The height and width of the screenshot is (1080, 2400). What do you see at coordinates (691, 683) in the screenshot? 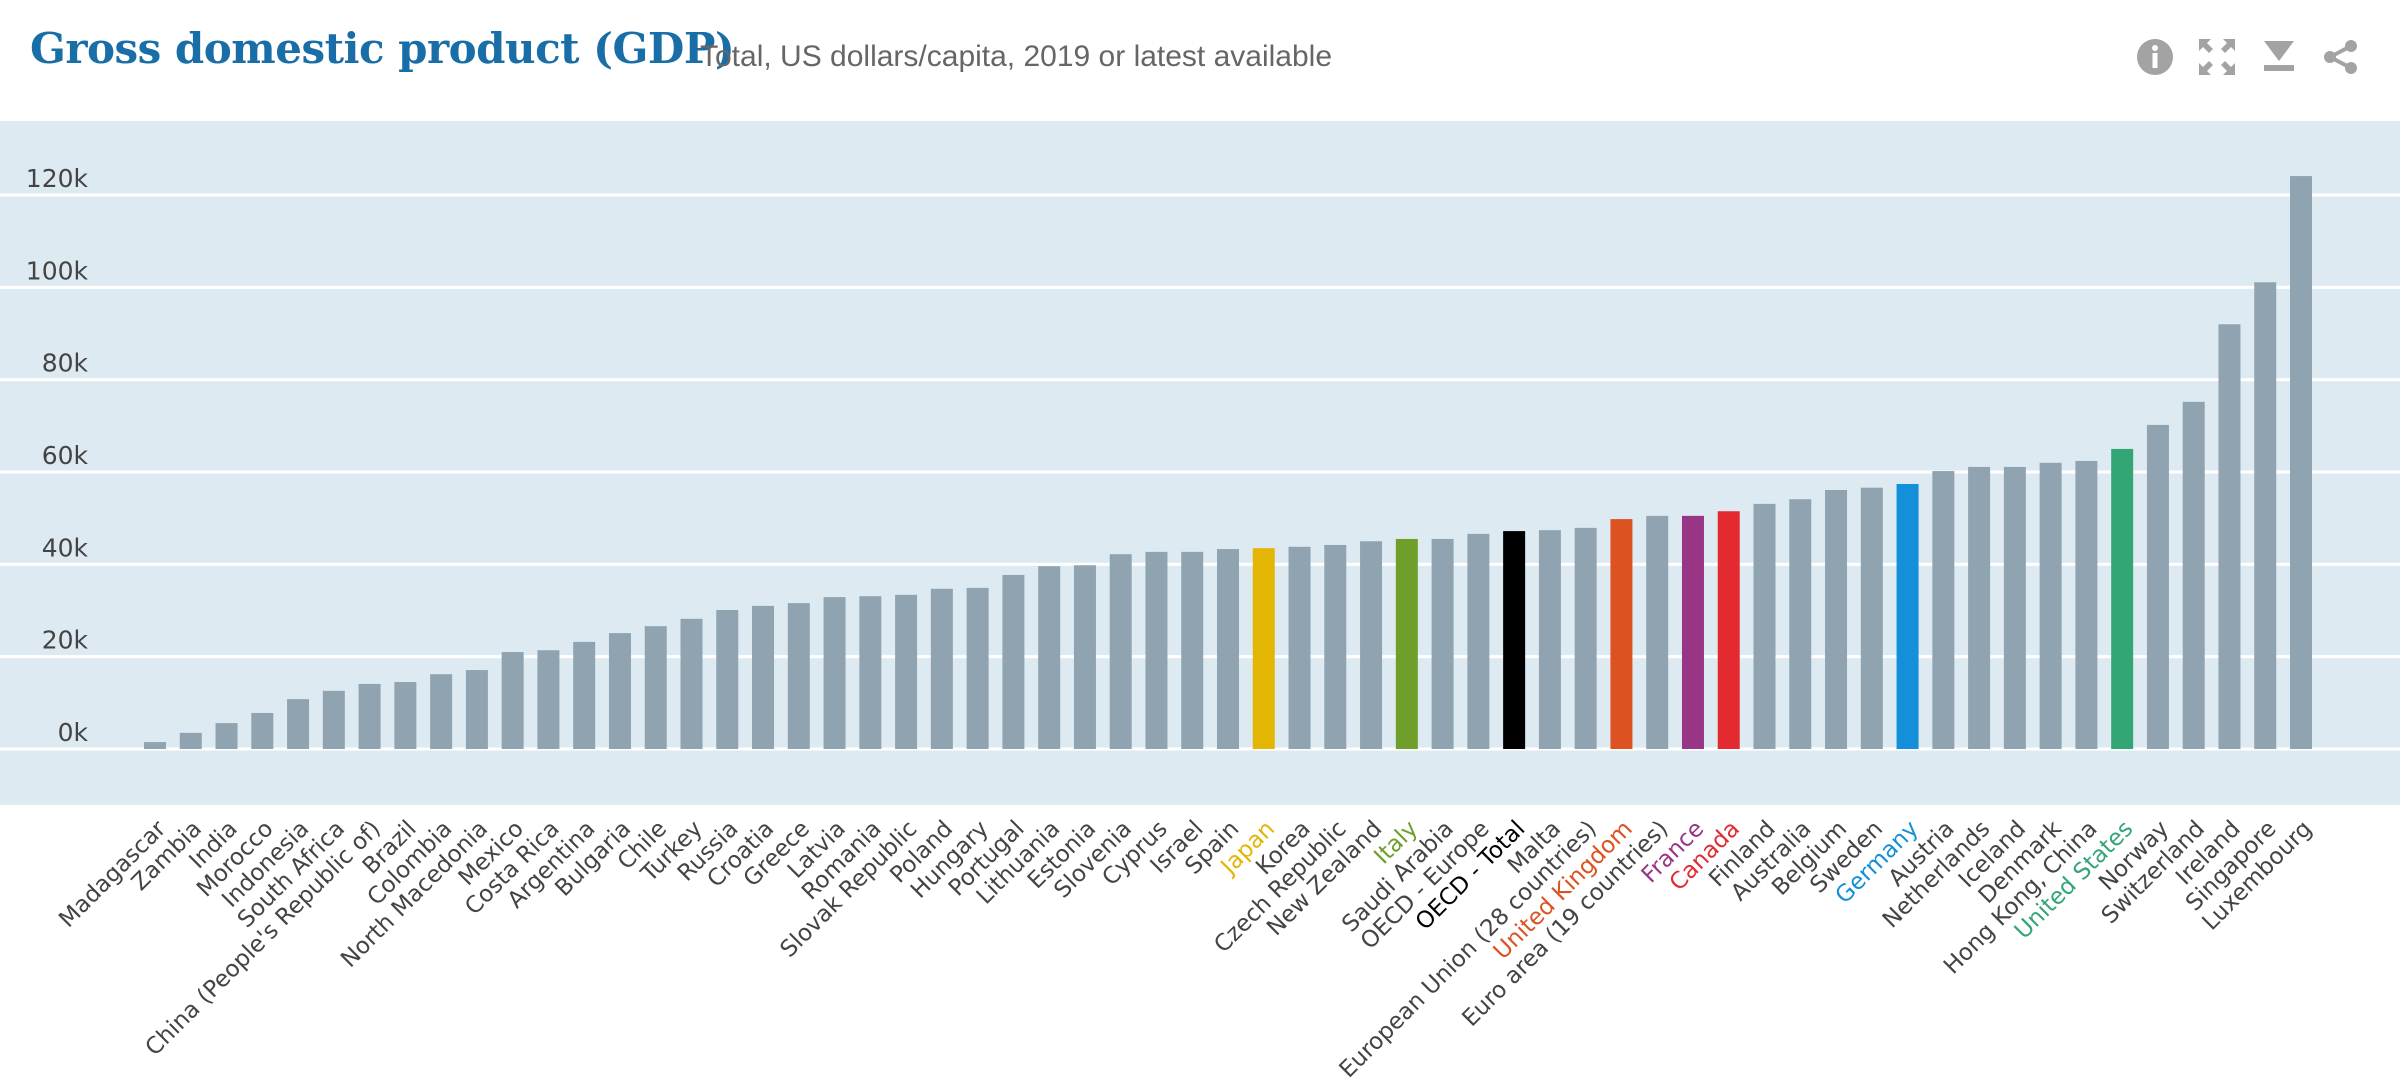
I see `bar: Turkey: 28.2k` at bounding box center [691, 683].